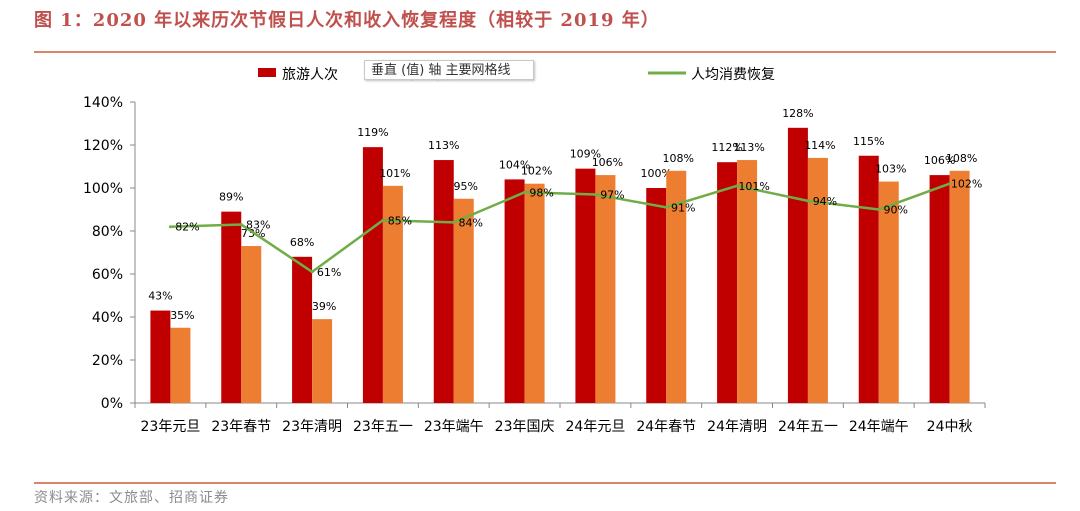  Describe the element at coordinates (868, 141) in the screenshot. I see `bar-data-label: 115%` at that location.